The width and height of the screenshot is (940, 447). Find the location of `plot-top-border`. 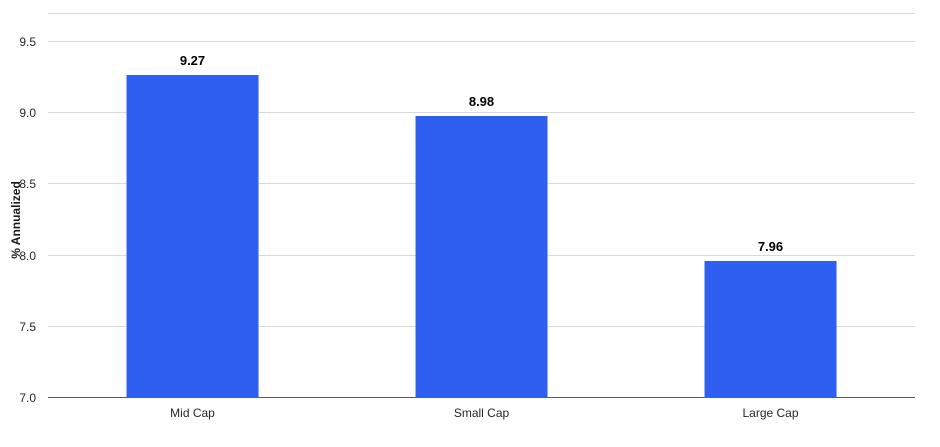

plot-top-border is located at coordinates (481, 13).